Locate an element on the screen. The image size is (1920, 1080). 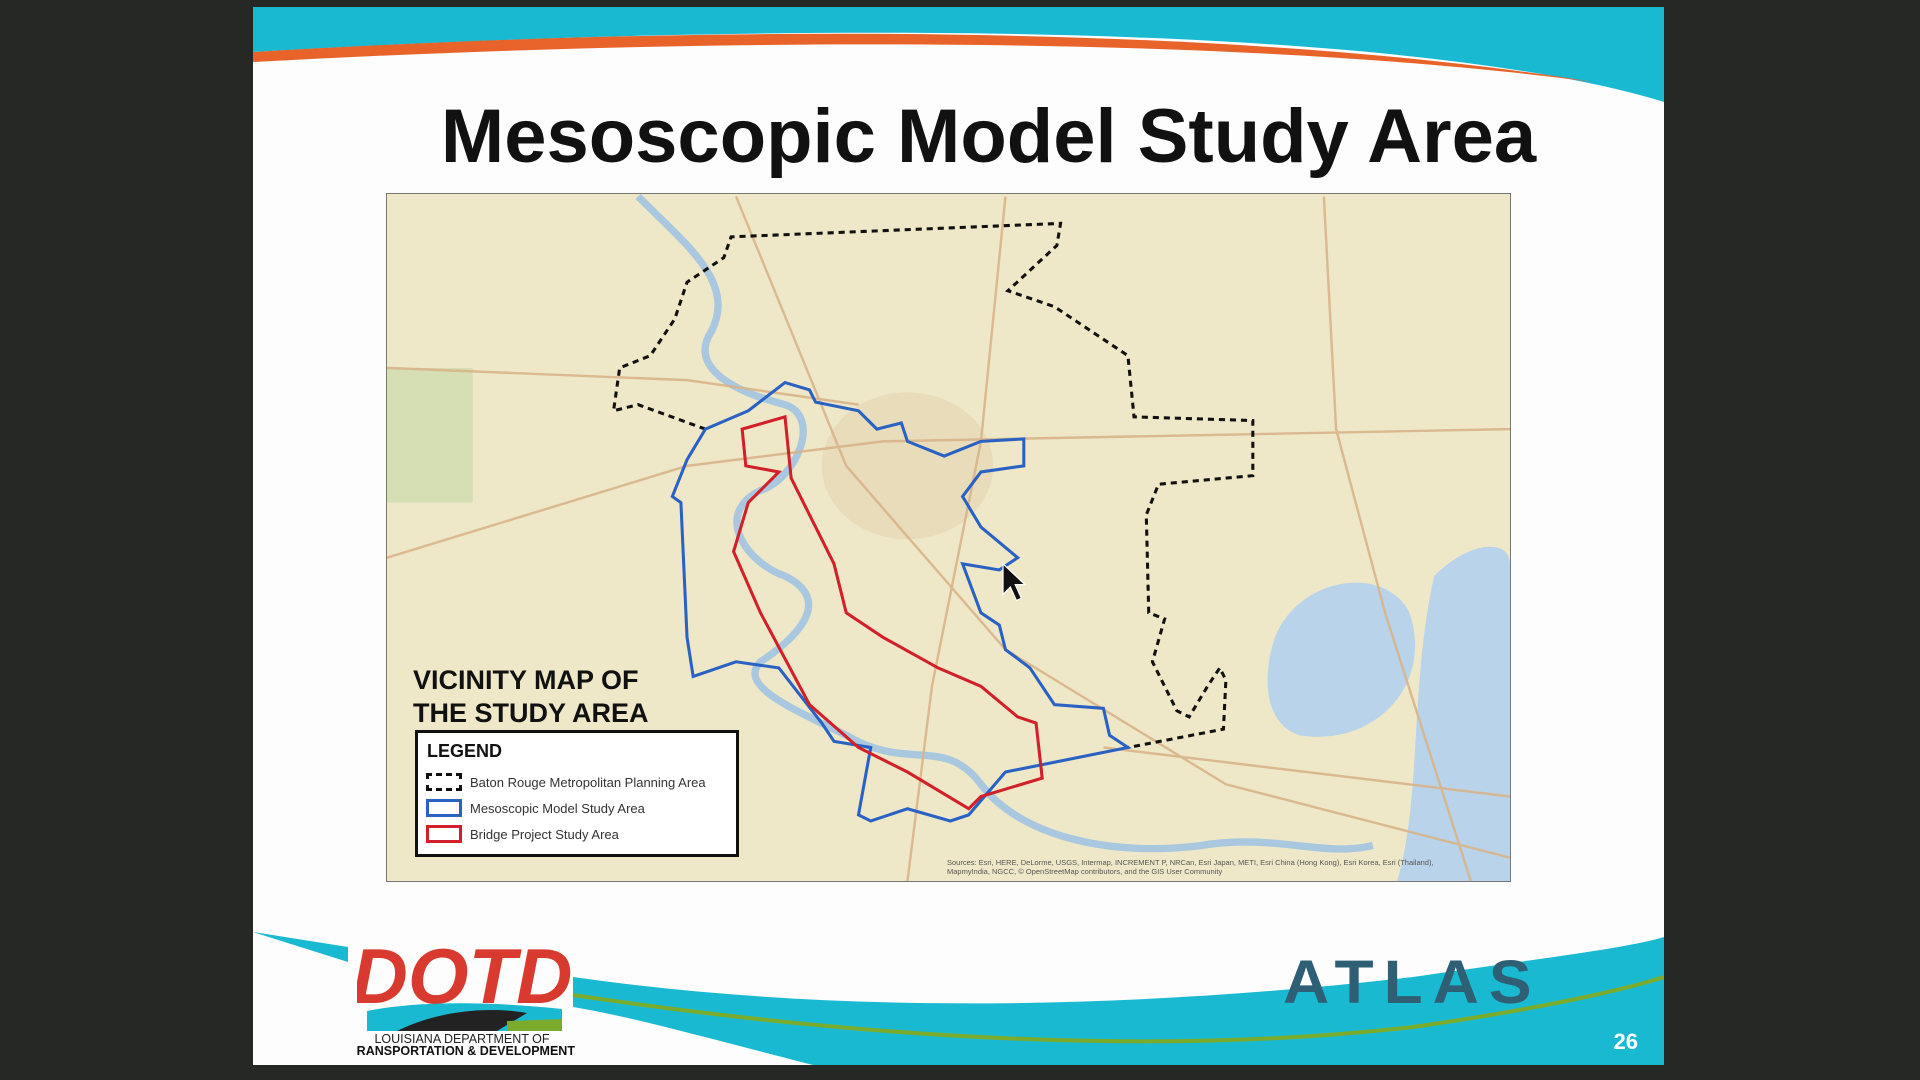
legend-item-bridge: Bridge Project Study Area is located at coordinates (522, 834).